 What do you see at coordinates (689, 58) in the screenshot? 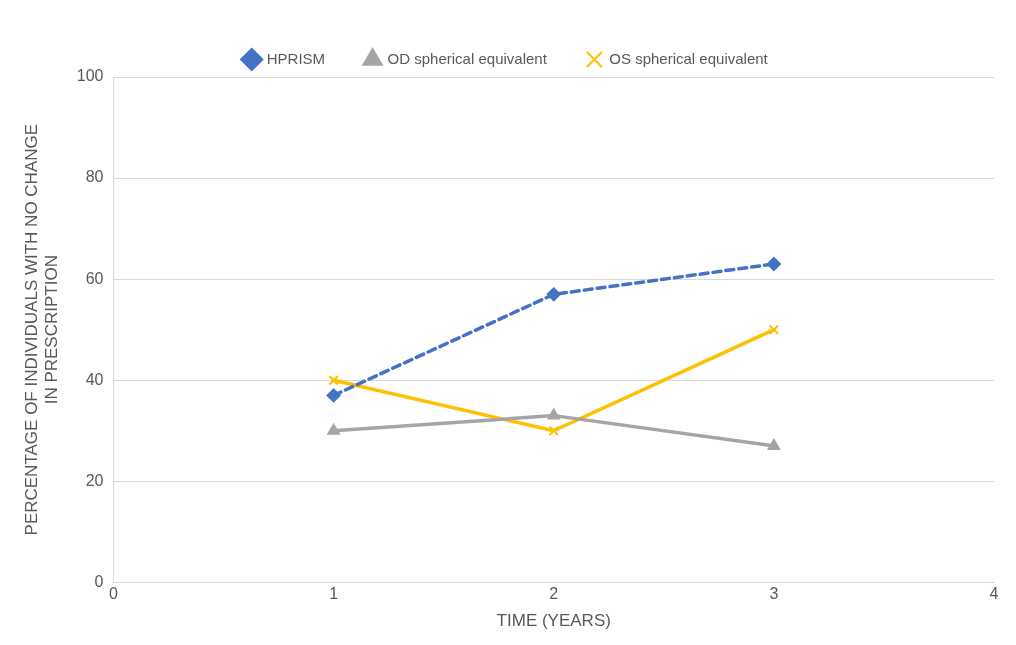
I see `legend-label: OS spherical equivalent` at bounding box center [689, 58].